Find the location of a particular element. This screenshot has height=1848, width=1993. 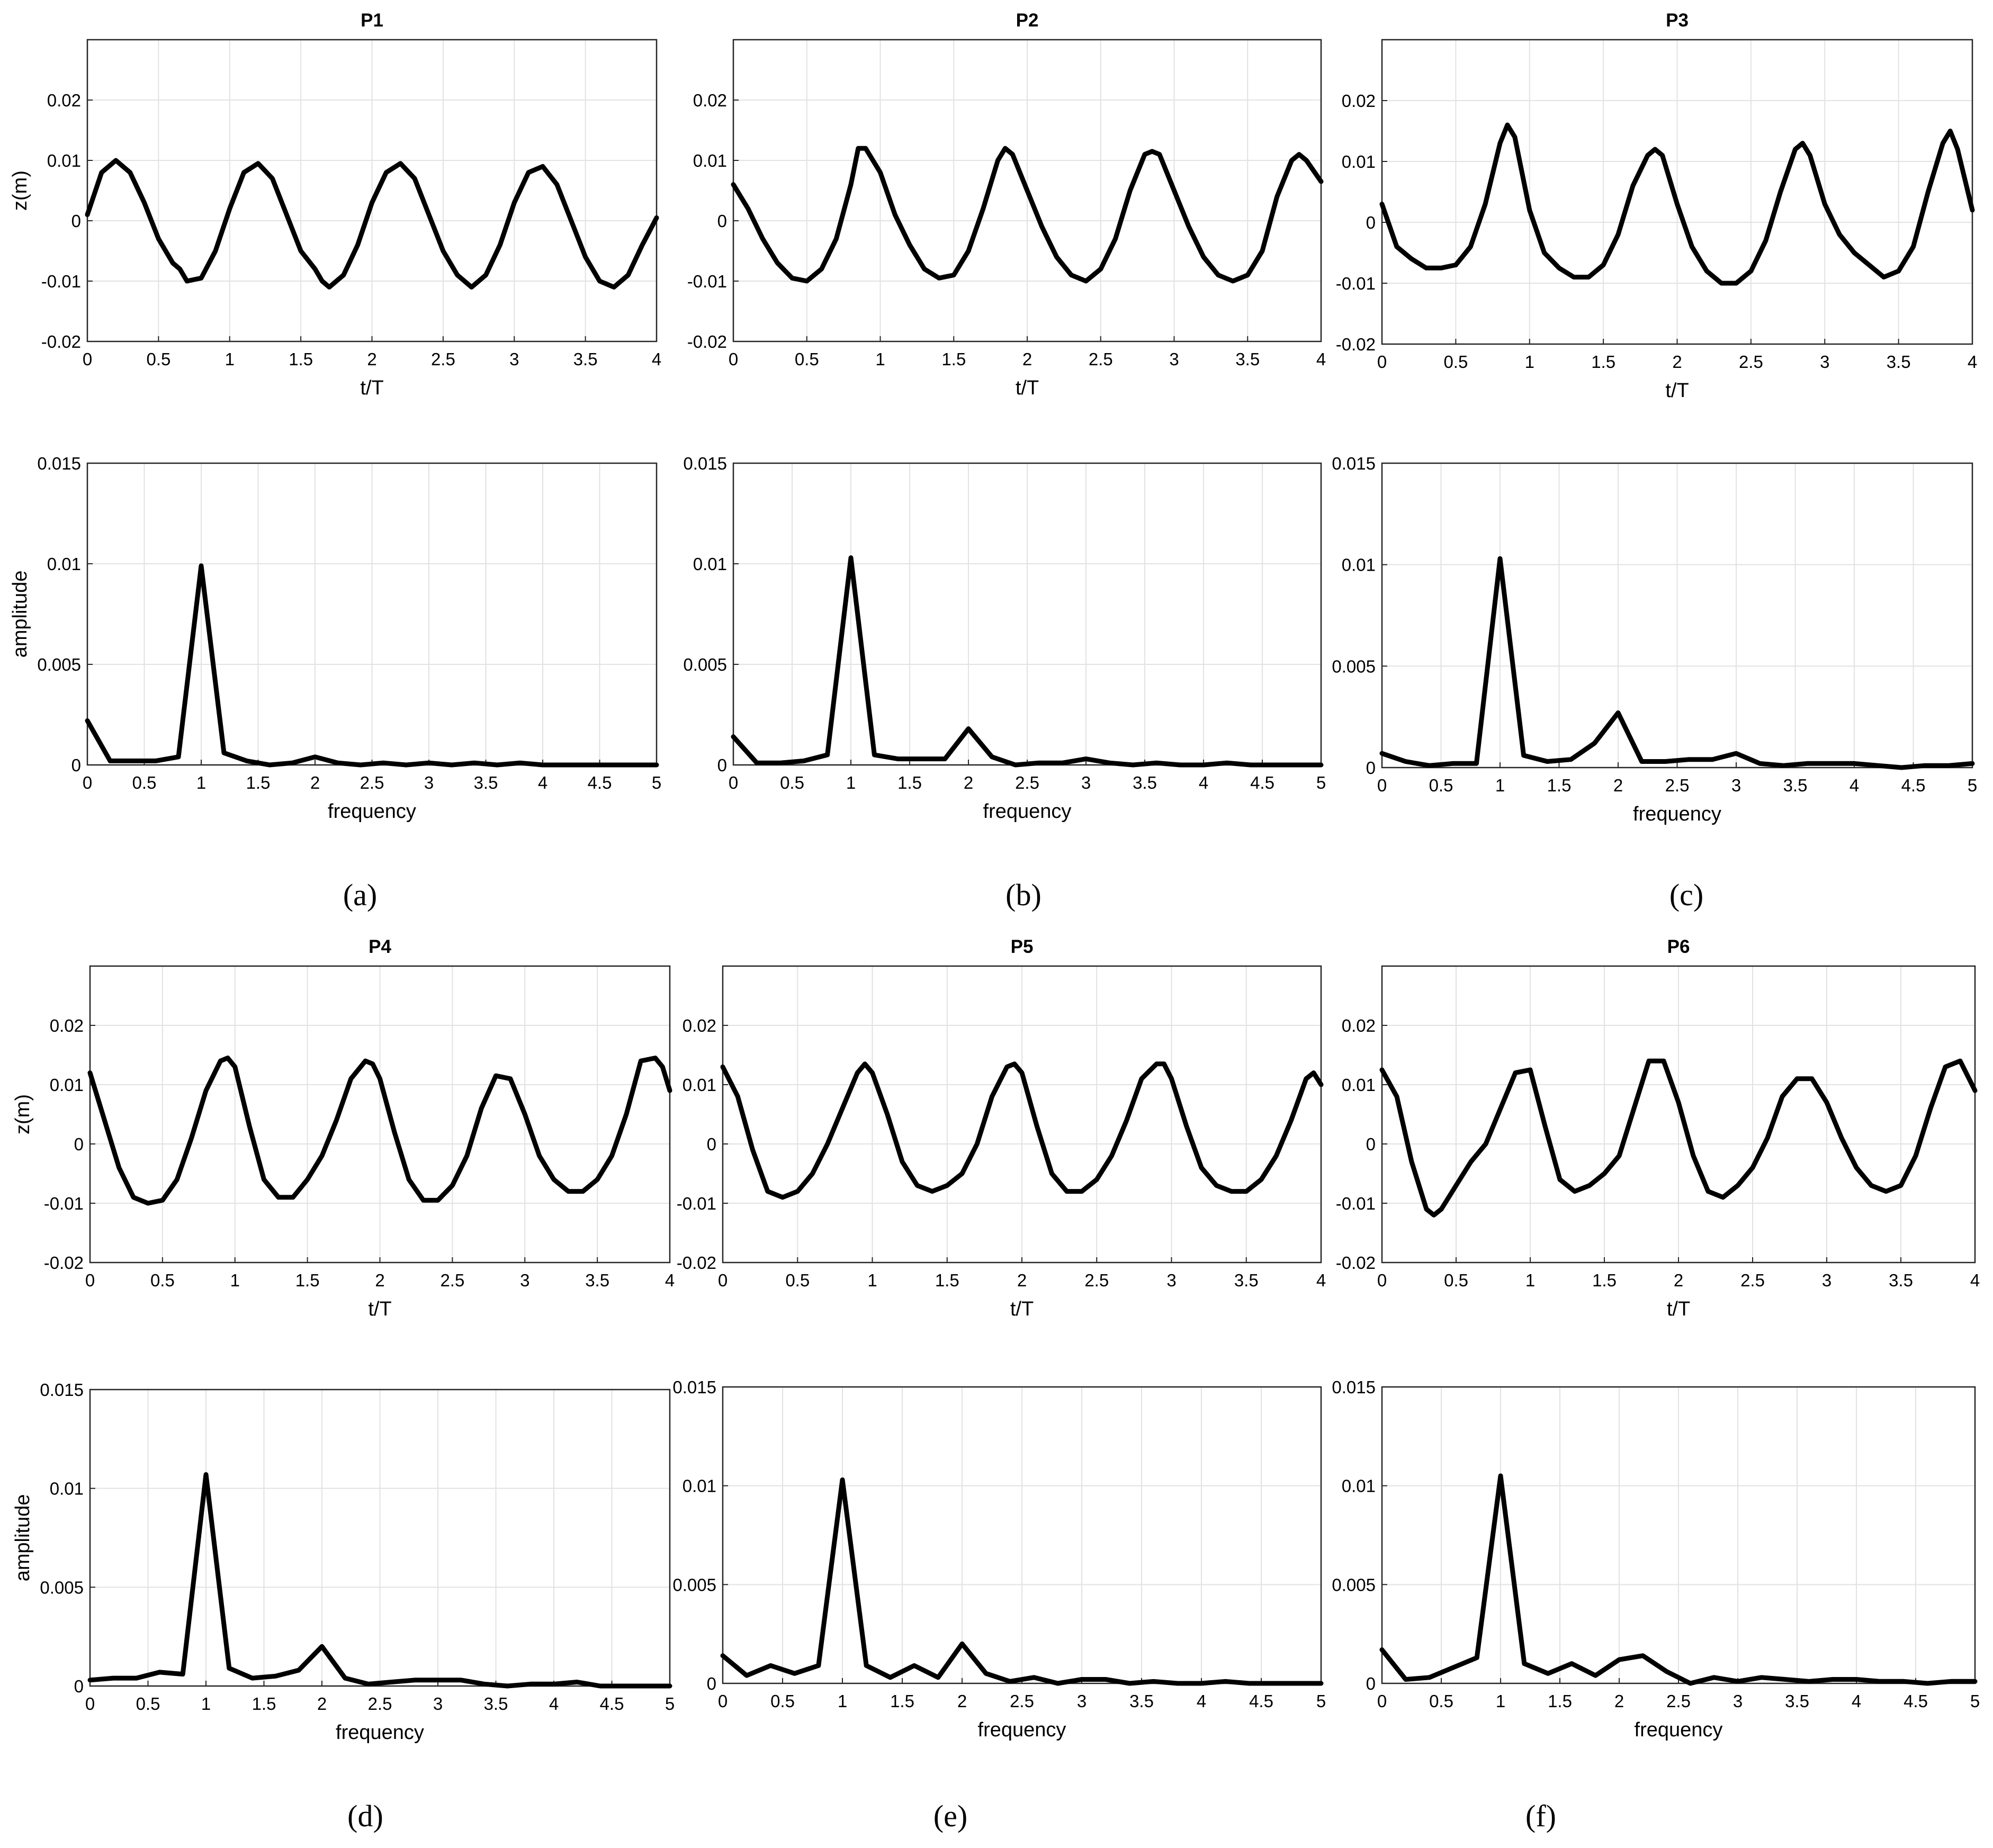

panel-caption-b: (b) is located at coordinates (1024, 895).